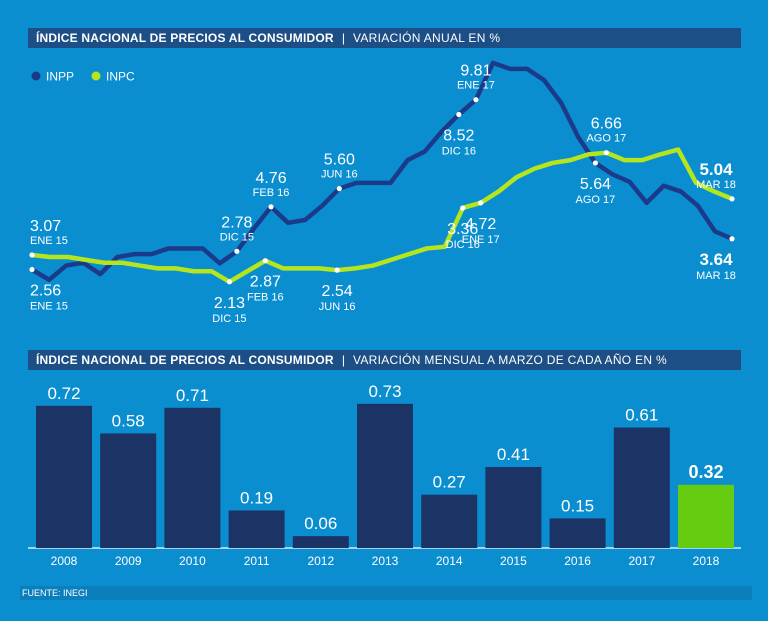 The image size is (768, 621). What do you see at coordinates (384, 391) in the screenshot?
I see `bar-value-label-2013: 0.73` at bounding box center [384, 391].